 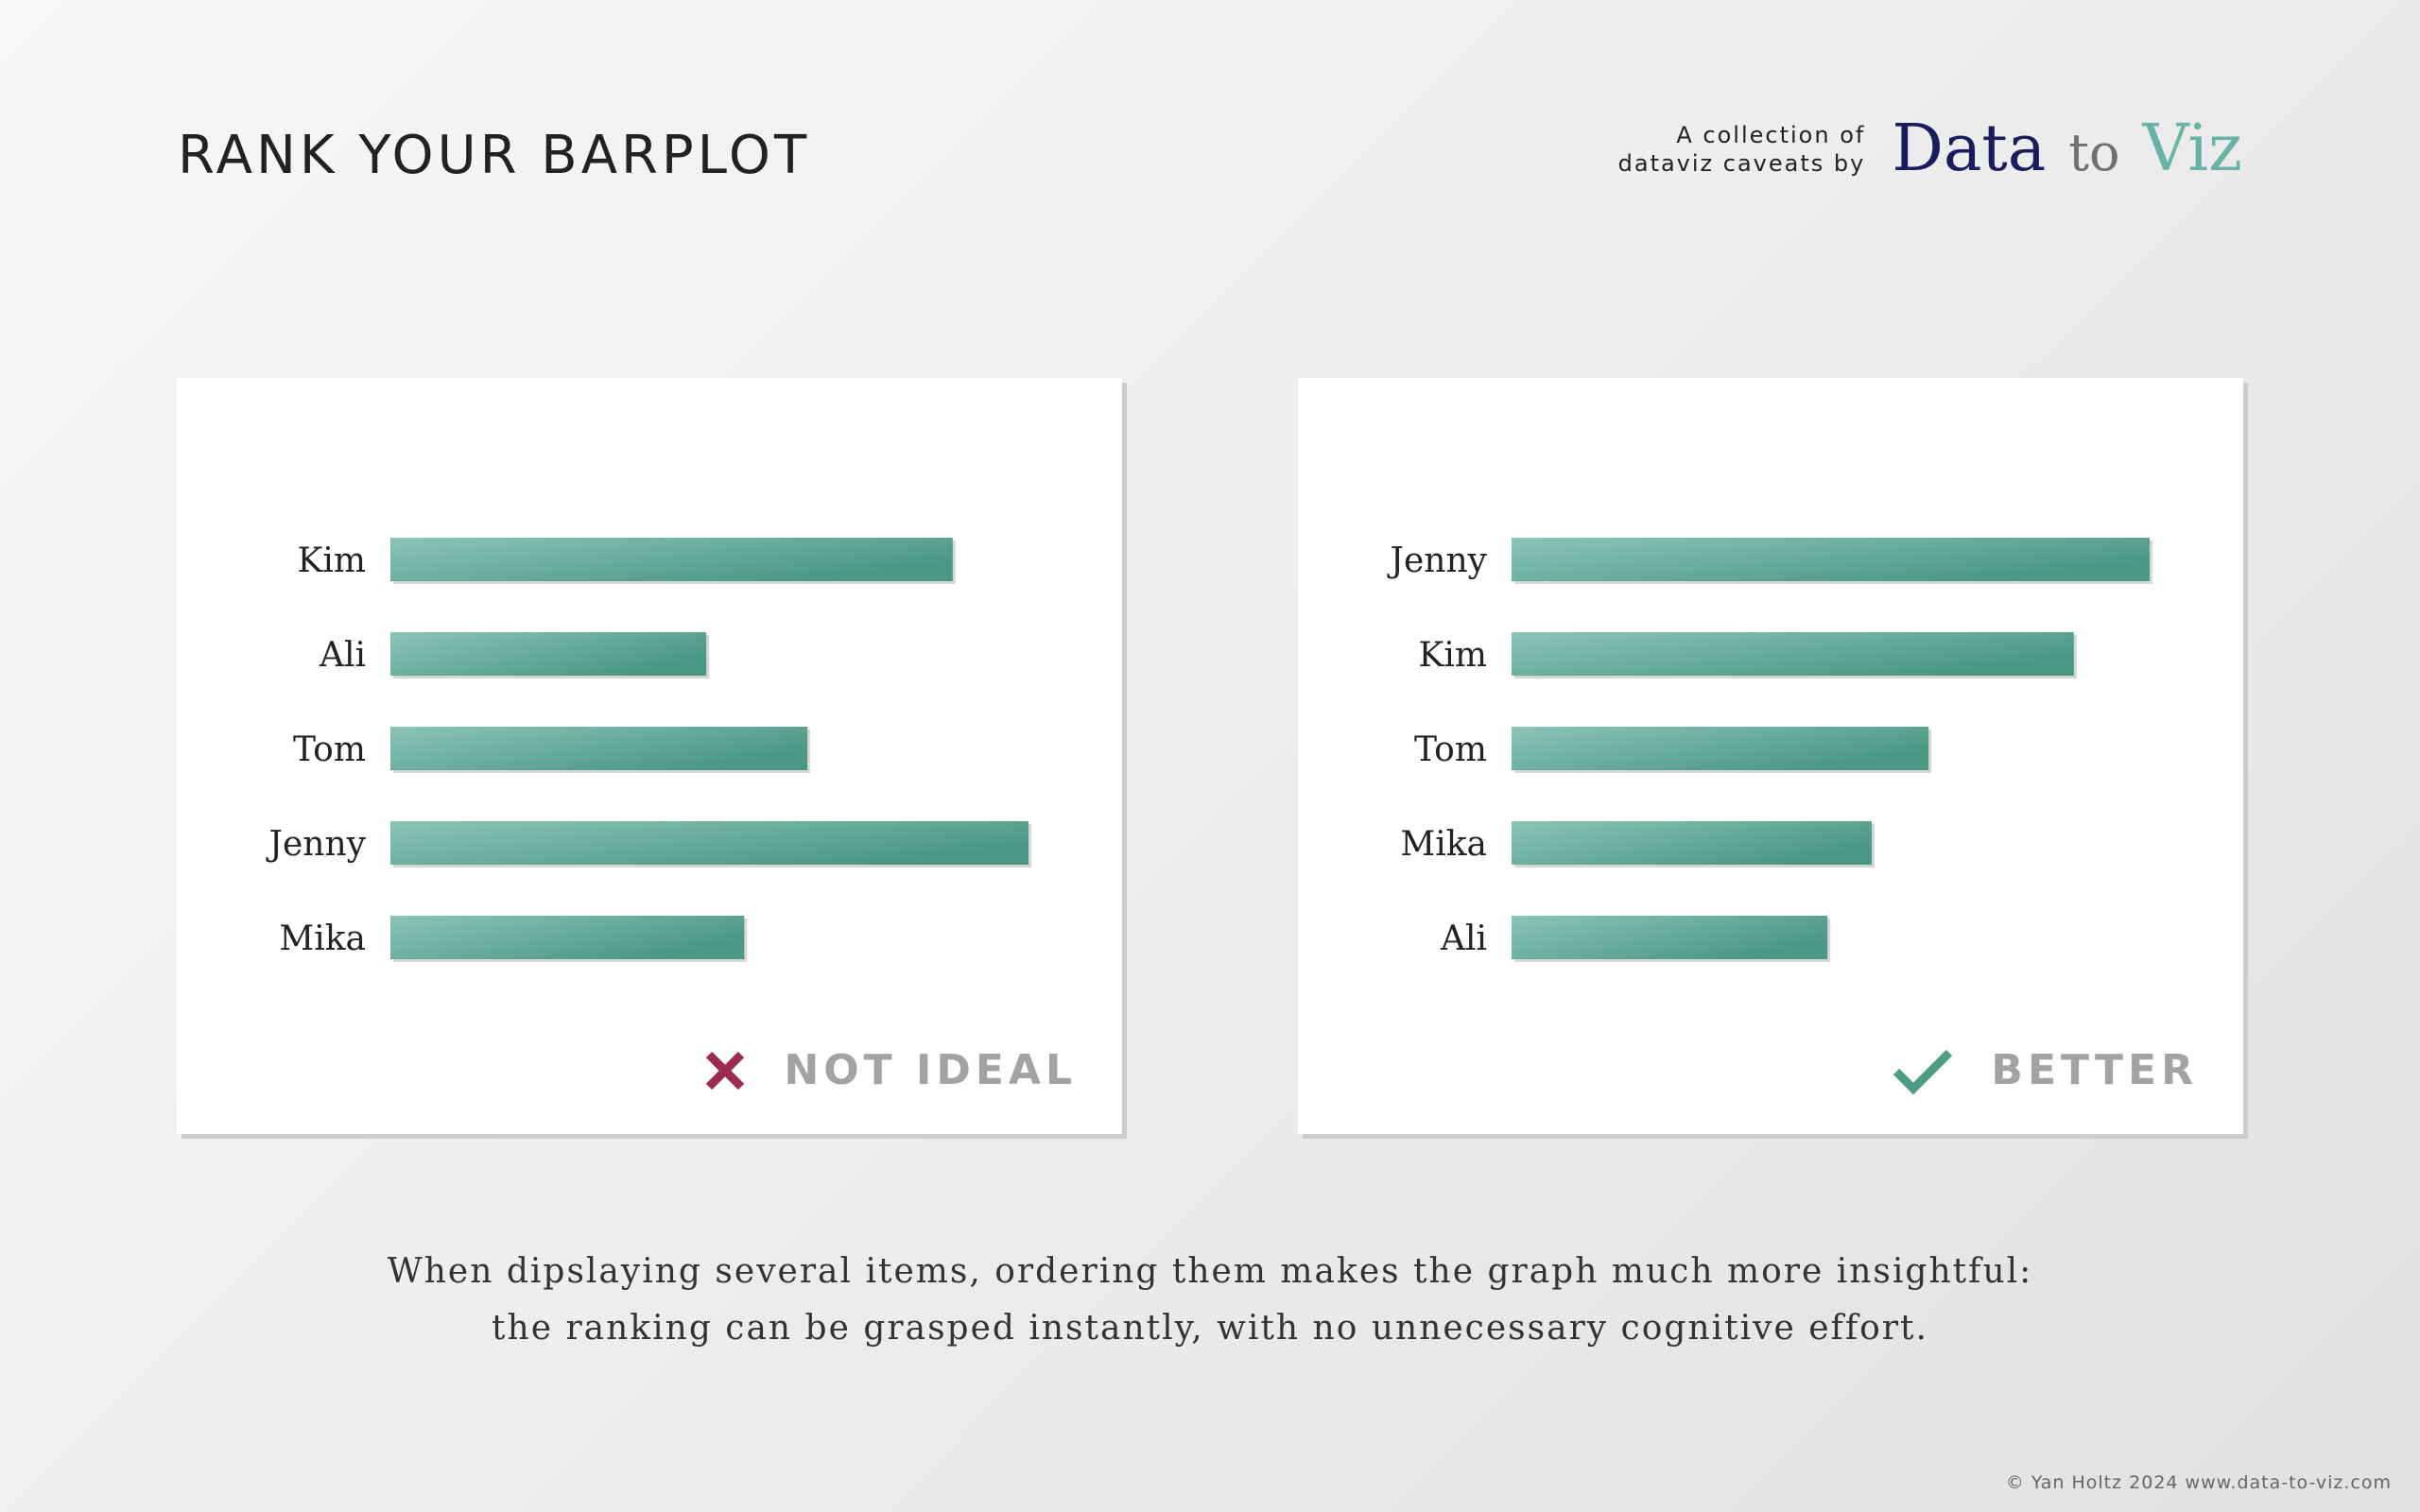 What do you see at coordinates (2094, 1070) in the screenshot?
I see `verdict-label: BETTER` at bounding box center [2094, 1070].